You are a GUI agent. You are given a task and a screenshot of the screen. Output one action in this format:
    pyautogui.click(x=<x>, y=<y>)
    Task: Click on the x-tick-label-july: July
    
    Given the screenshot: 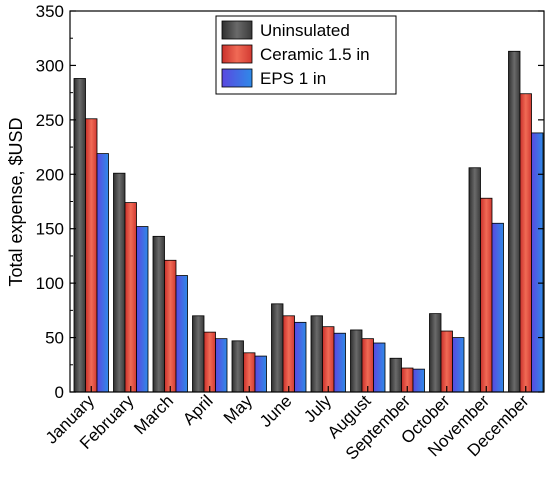 What is the action you would take?
    pyautogui.click(x=317, y=408)
    